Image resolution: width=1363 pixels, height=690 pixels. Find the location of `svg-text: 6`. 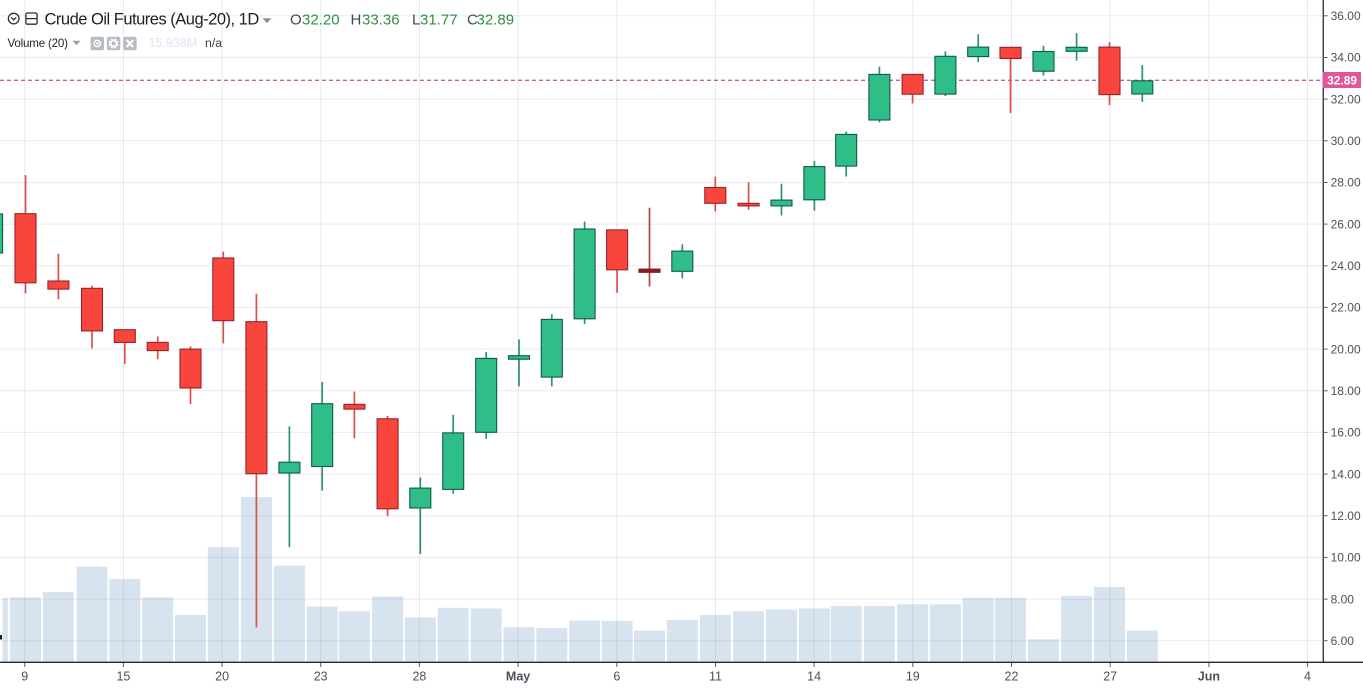

svg-text: 6 is located at coordinates (616, 677).